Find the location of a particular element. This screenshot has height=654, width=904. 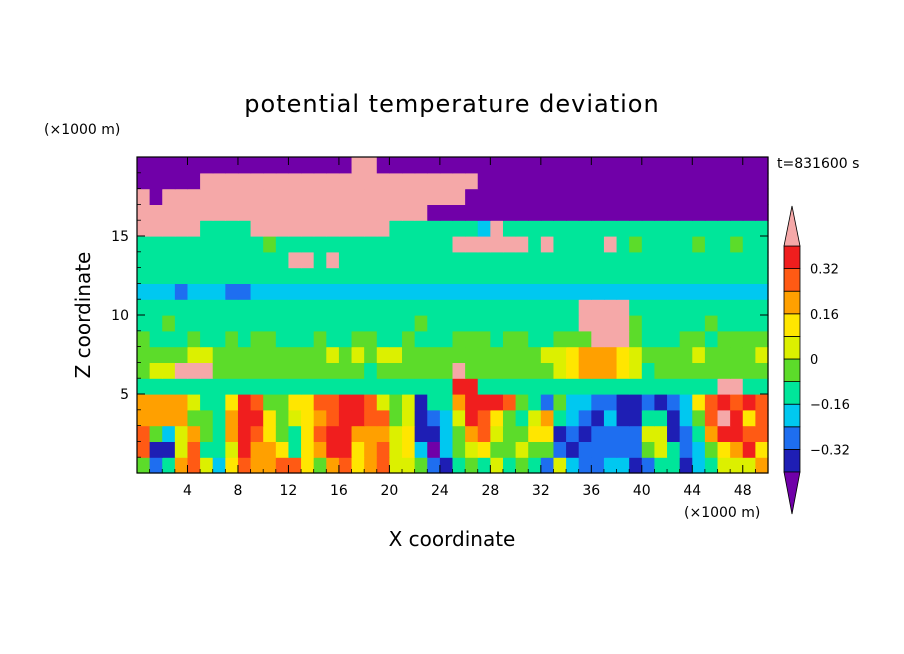

chart-title: potential temperature deviation is located at coordinates (451, 104).